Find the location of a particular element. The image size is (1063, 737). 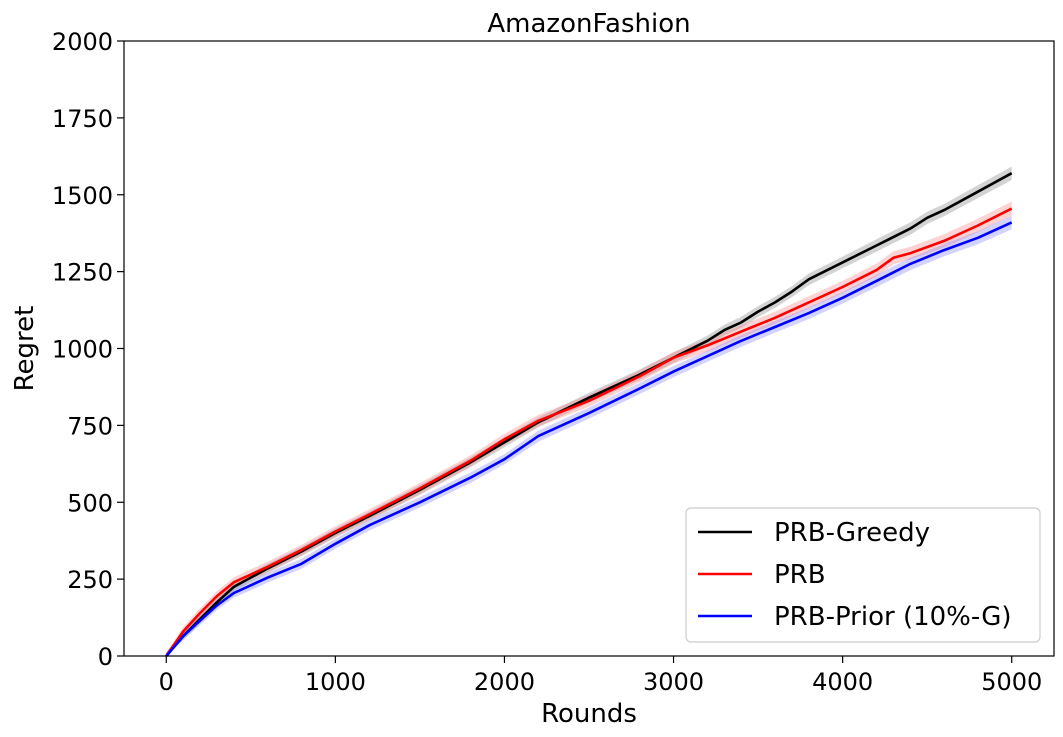

x-tick-label: 3000 is located at coordinates (673, 682).